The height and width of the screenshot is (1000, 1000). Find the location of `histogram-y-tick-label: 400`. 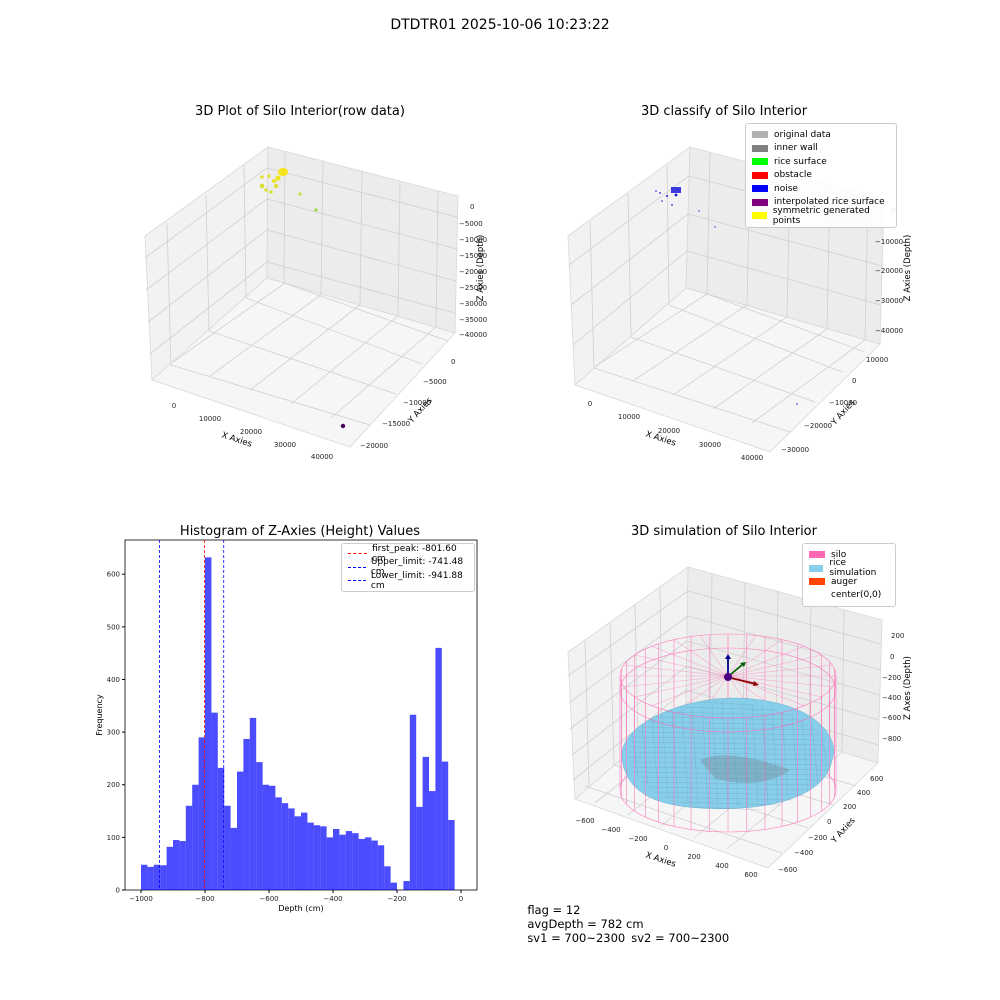

histogram-y-tick-label: 400 is located at coordinates (113, 680).